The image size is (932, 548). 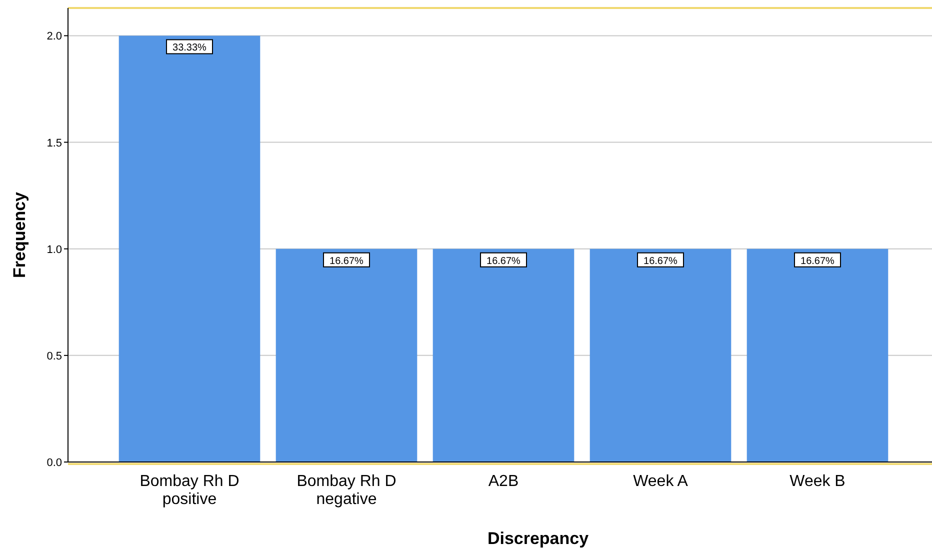 What do you see at coordinates (346, 490) in the screenshot?
I see `x-tick-label: Bombay Rh D negative` at bounding box center [346, 490].